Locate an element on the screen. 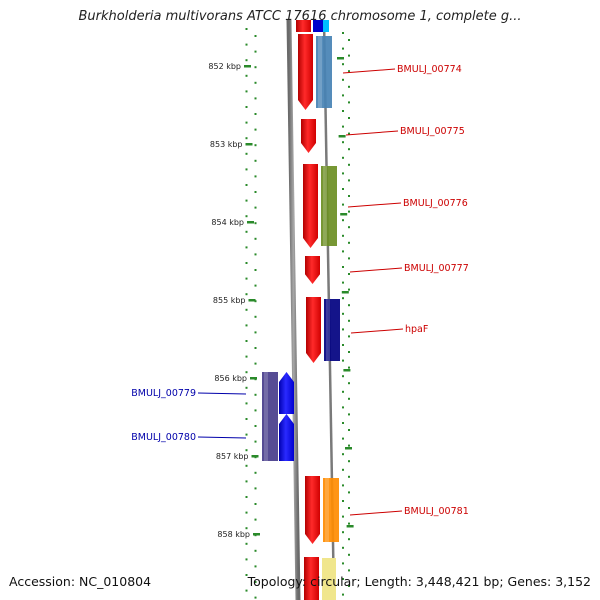  kbp-label: 857 kbp is located at coordinates (232, 456).